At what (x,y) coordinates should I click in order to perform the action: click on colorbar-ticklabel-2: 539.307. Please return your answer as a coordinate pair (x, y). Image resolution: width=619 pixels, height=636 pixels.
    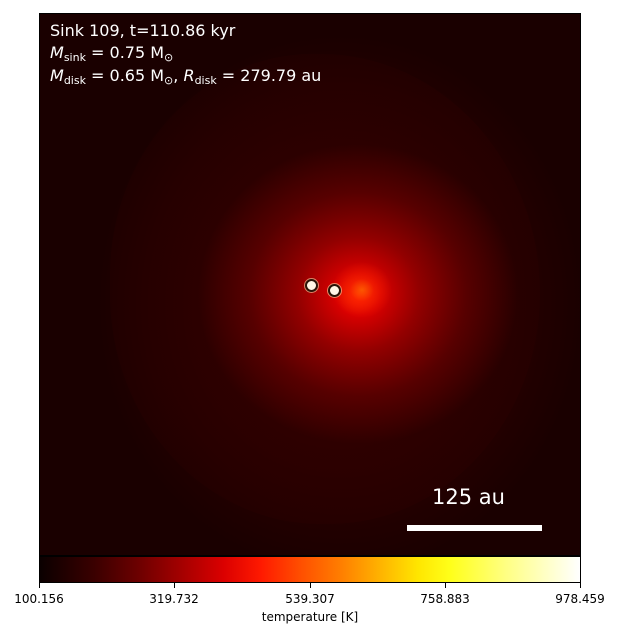
    Looking at the image, I should click on (310, 599).